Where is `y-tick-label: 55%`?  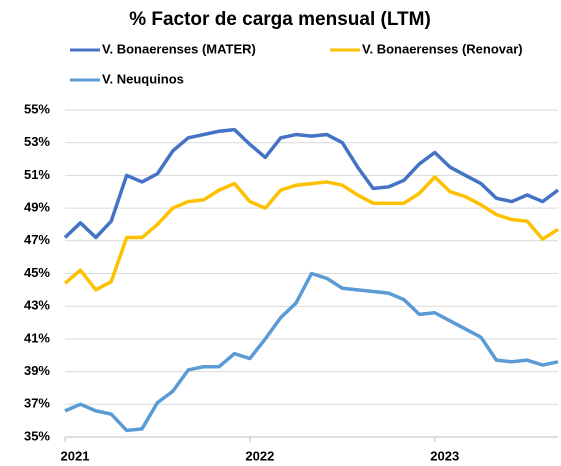 y-tick-label: 55% is located at coordinates (37, 108).